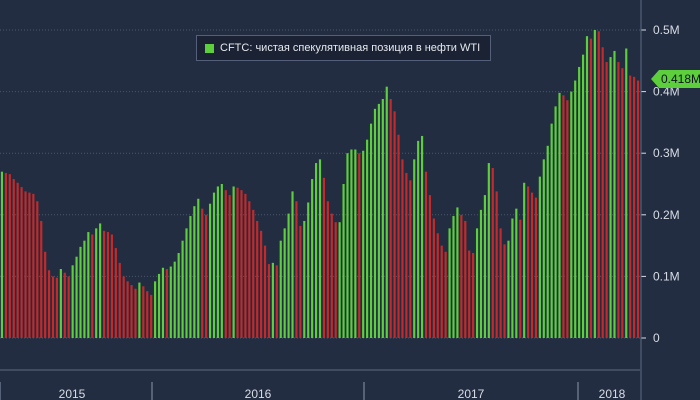 This screenshot has height=400, width=700. What do you see at coordinates (666, 92) in the screenshot?
I see `y-tick-label: 0.4M` at bounding box center [666, 92].